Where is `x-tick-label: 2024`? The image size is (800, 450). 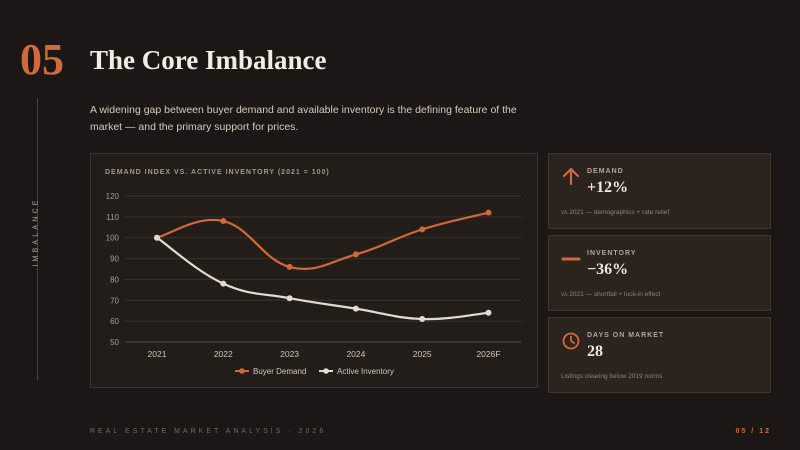 x-tick-label: 2024 is located at coordinates (355, 354).